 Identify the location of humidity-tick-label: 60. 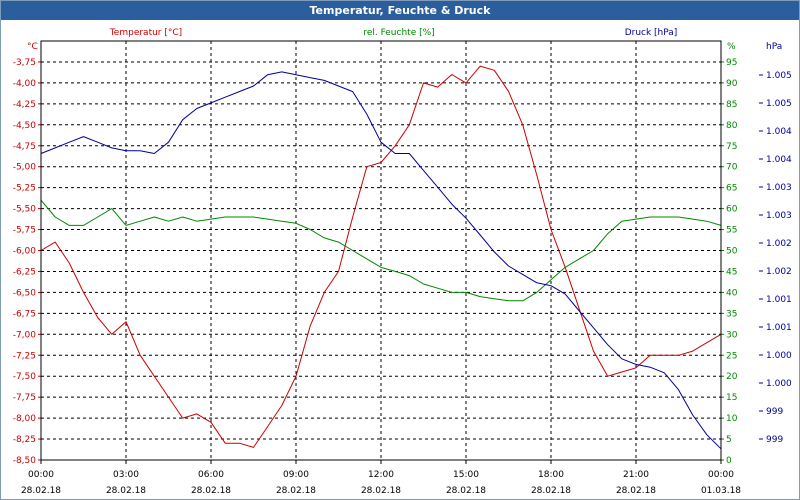
(732, 210).